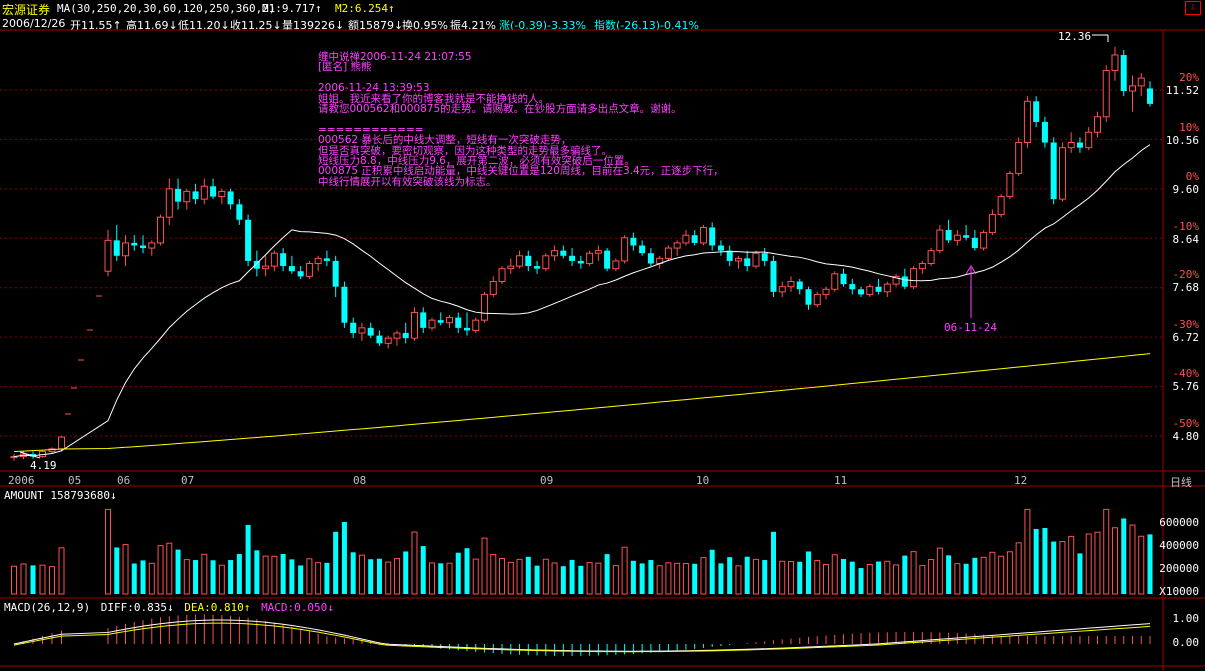 The image size is (1205, 671). I want to click on macd-dea: DEA:0.810↑, so click(217, 607).